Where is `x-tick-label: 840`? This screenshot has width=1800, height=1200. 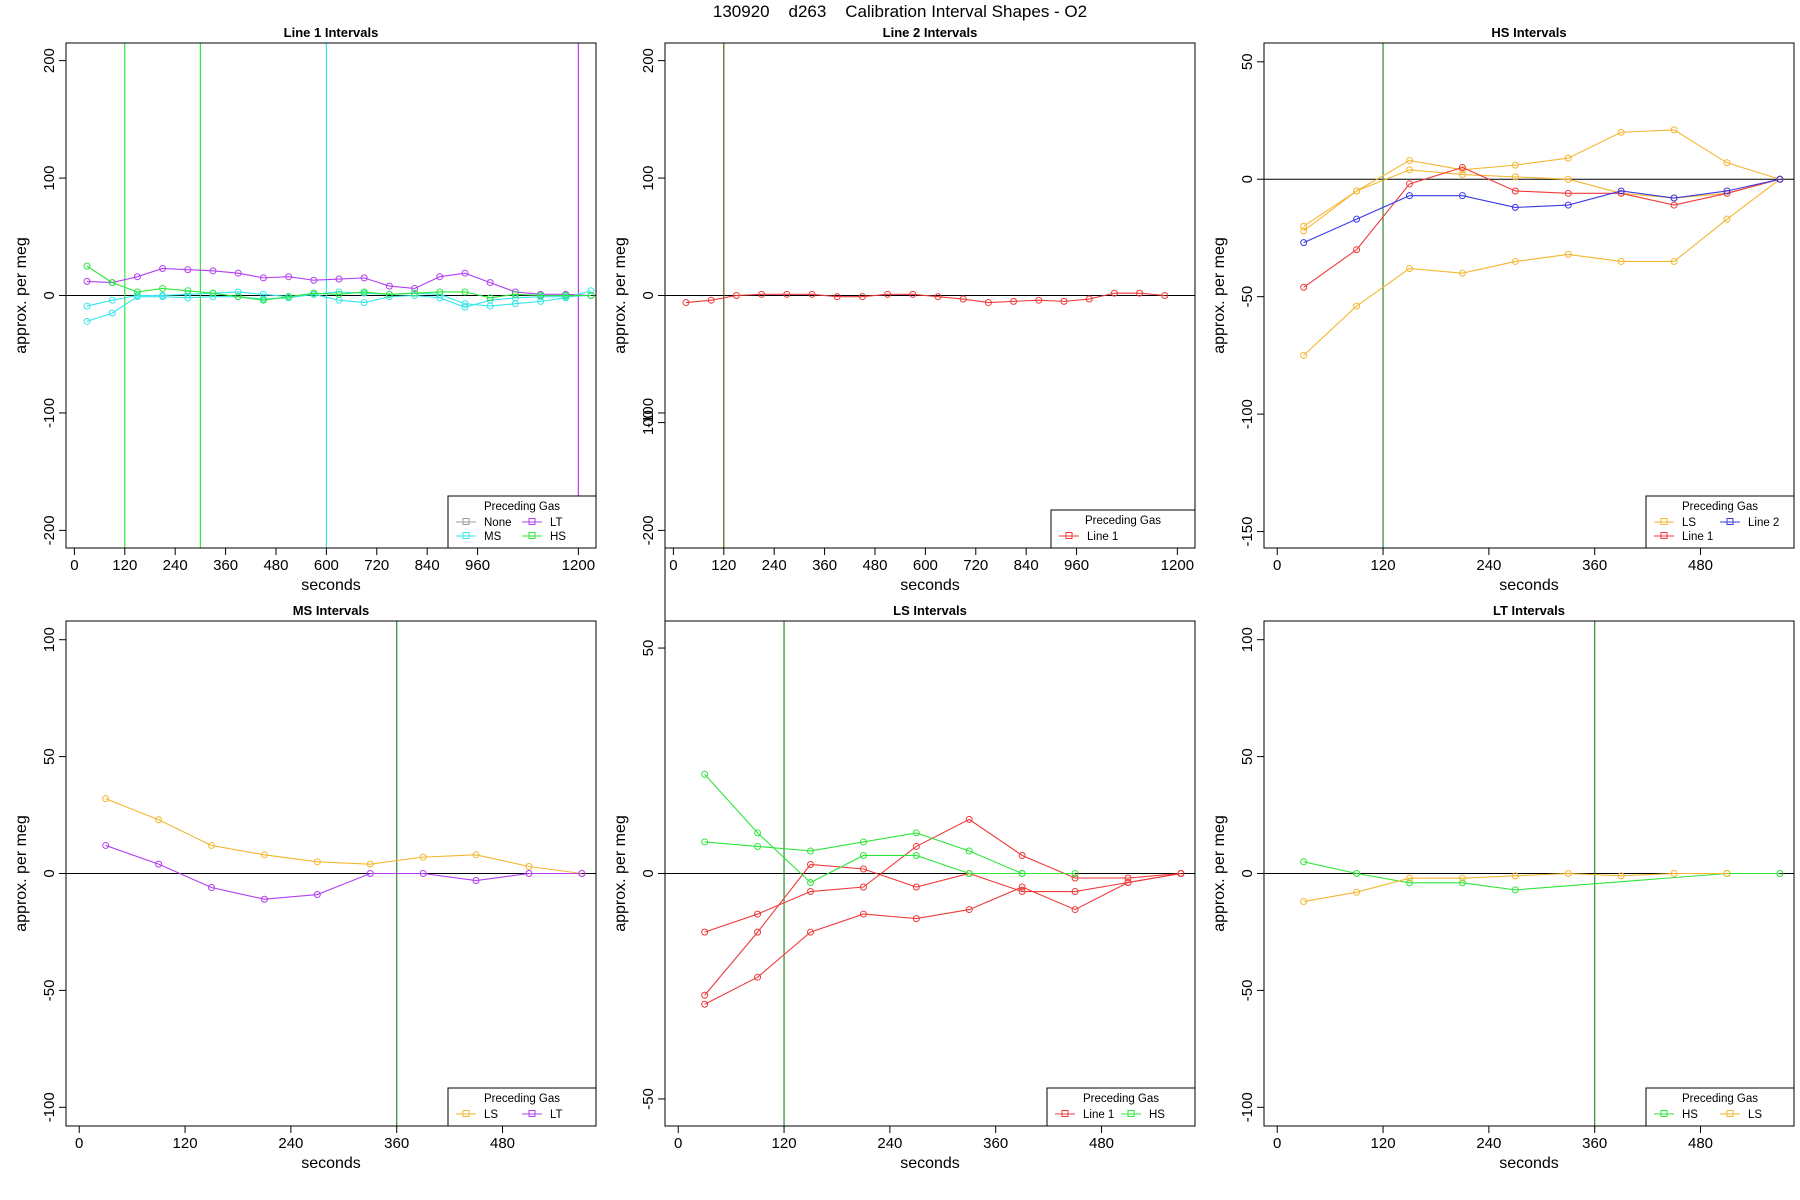
x-tick-label: 840 is located at coordinates (1026, 565).